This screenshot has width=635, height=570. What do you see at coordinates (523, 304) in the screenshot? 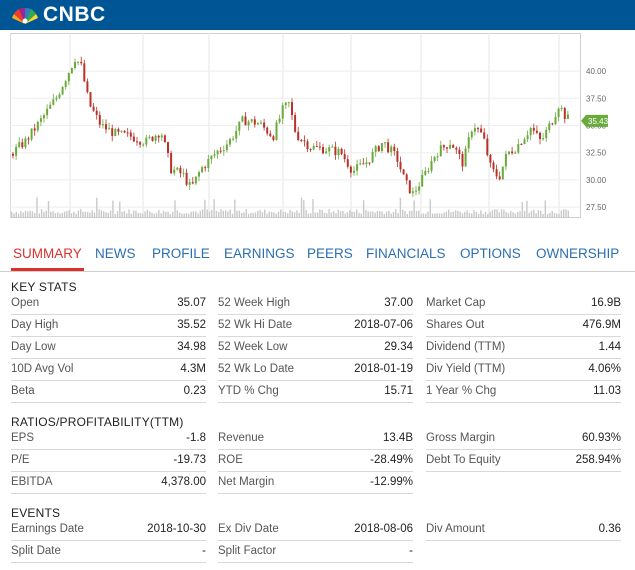
I see `stat-row: Market Cap 16.9B` at bounding box center [523, 304].